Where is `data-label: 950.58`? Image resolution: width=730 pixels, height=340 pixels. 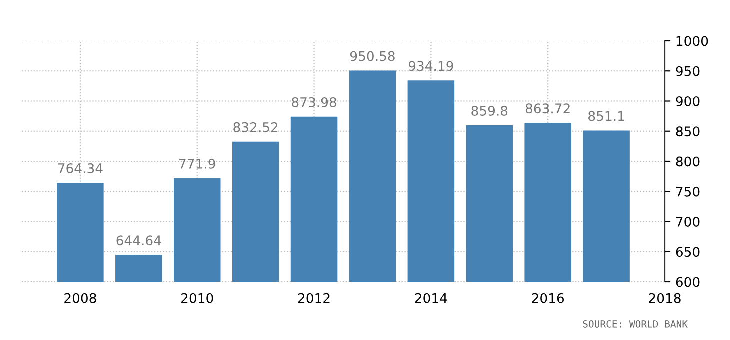 data-label: 950.58 is located at coordinates (372, 56).